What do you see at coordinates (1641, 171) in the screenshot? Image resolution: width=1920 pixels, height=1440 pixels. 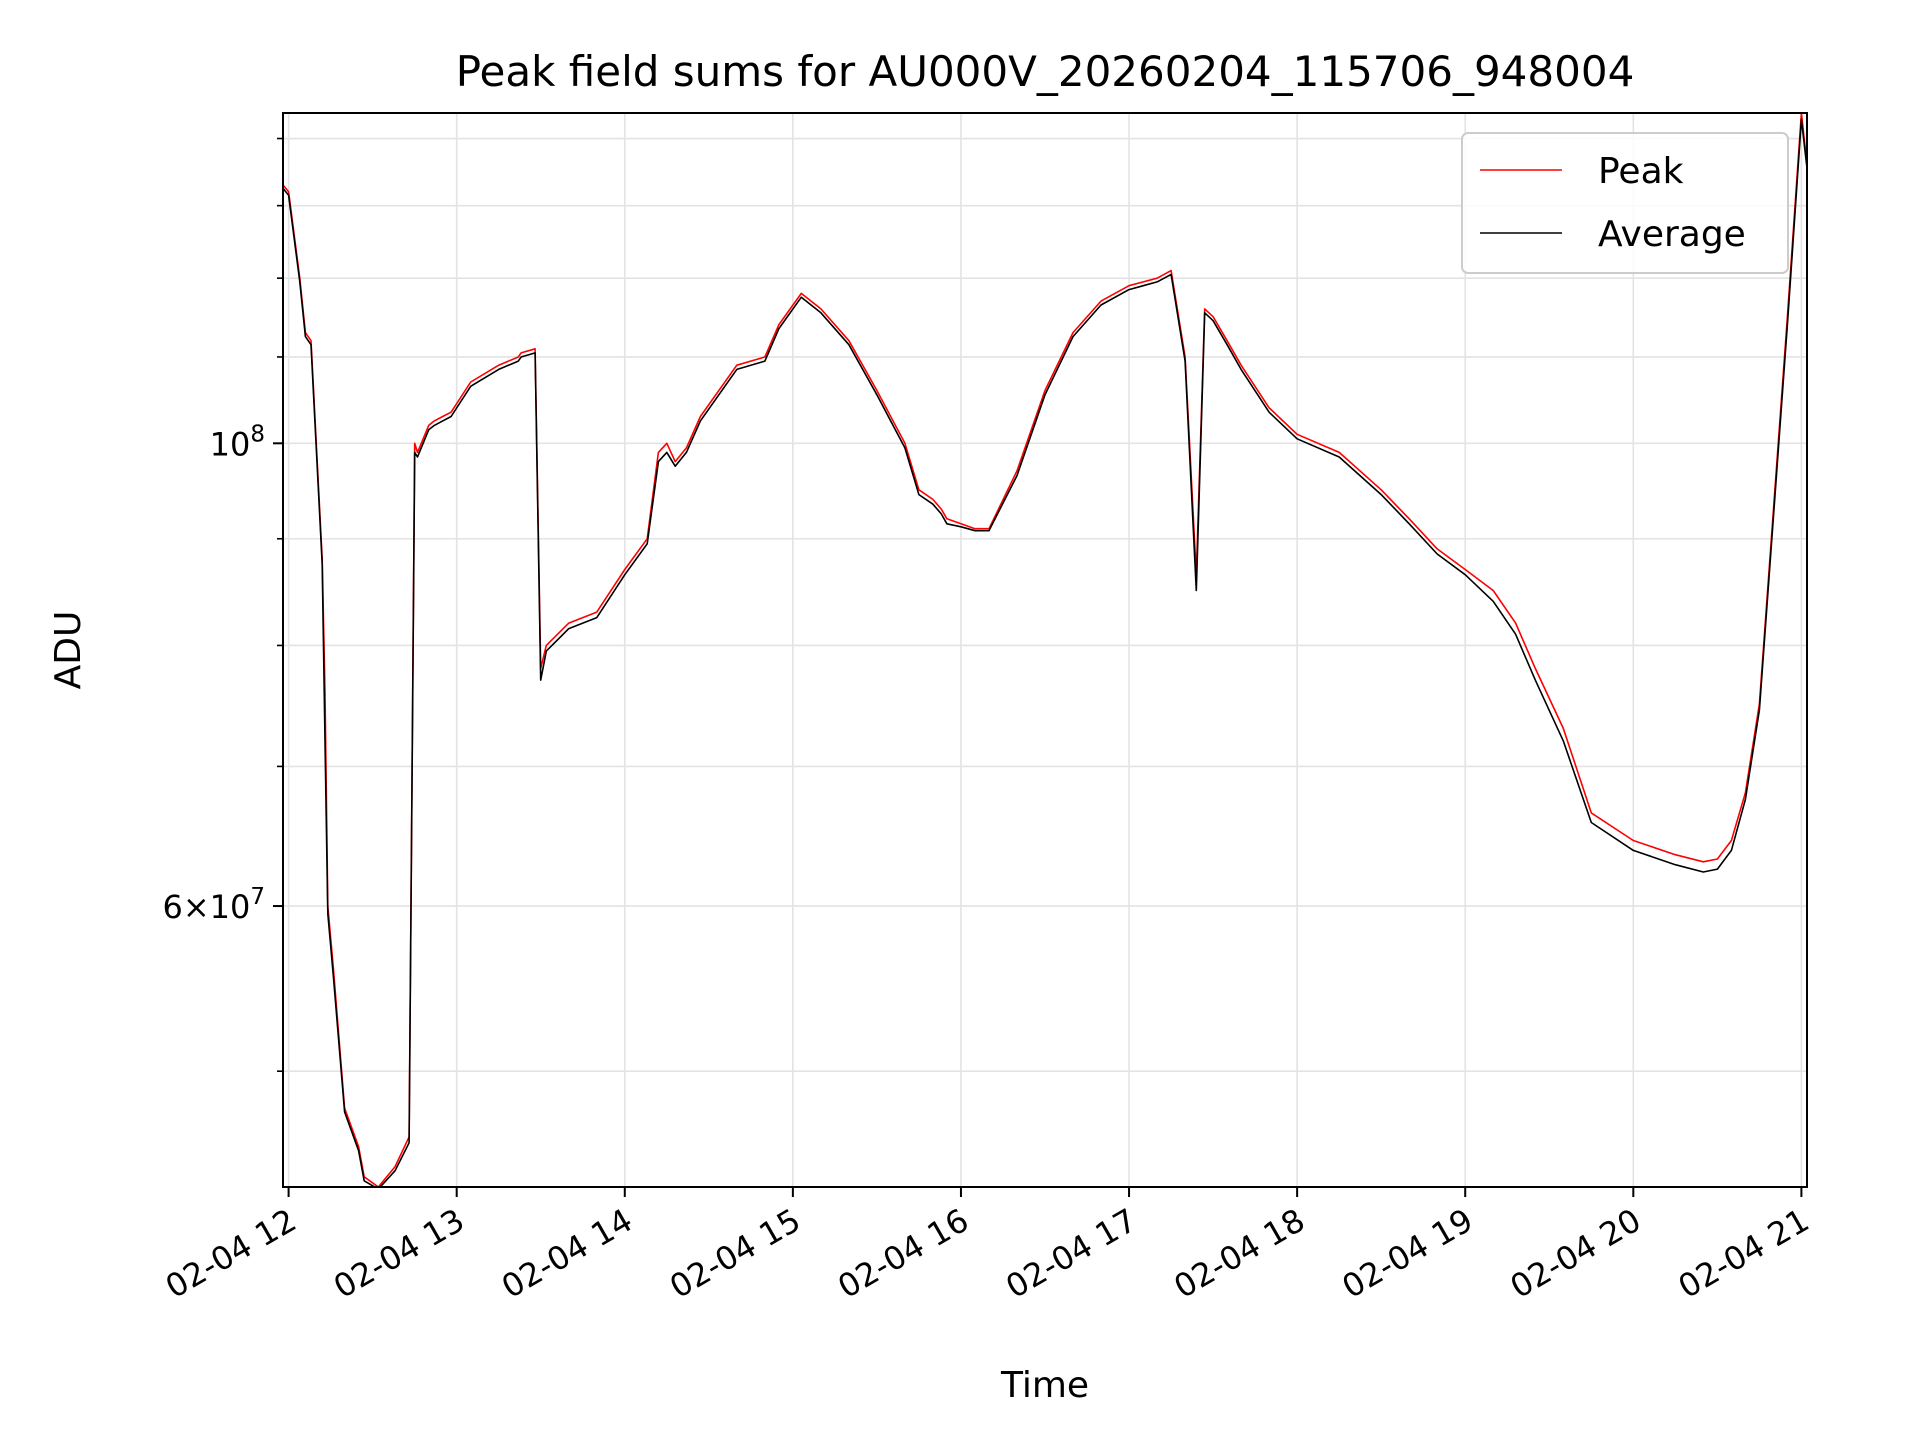 I see `legend-label-peak: Peak` at bounding box center [1641, 171].